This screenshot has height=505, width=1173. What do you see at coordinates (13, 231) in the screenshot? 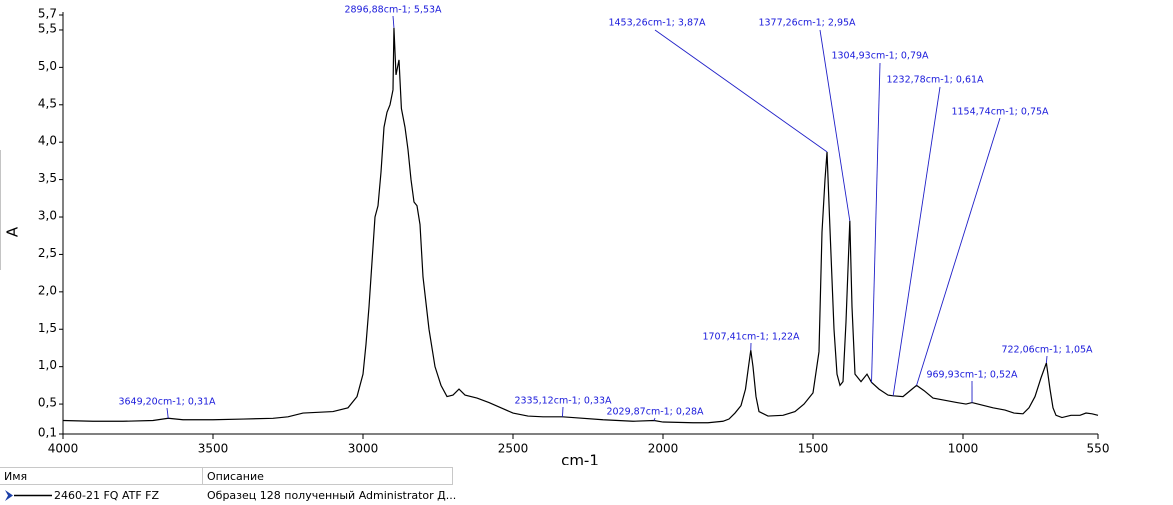
I see `y-axis-label: A` at bounding box center [13, 231].